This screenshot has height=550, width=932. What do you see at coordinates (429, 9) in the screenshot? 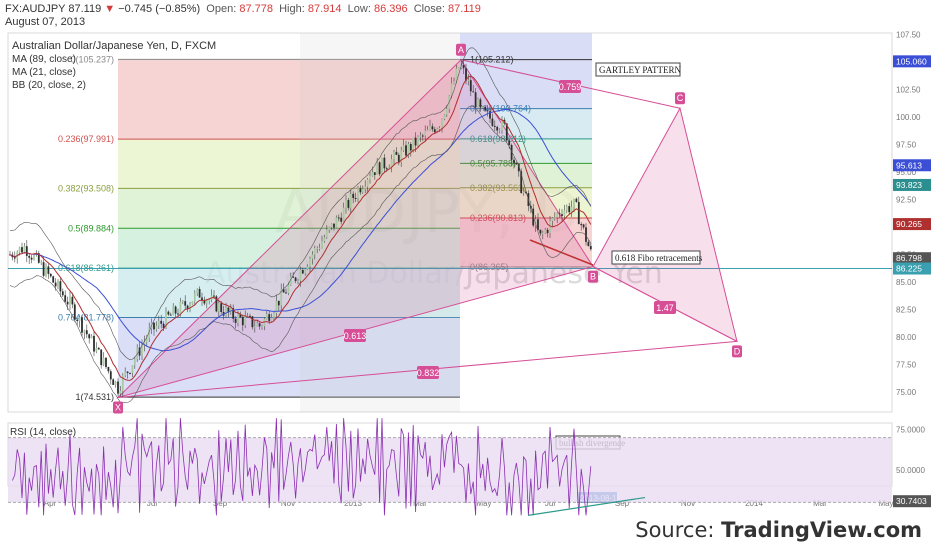
I see `close-label: Close:` at bounding box center [429, 9].